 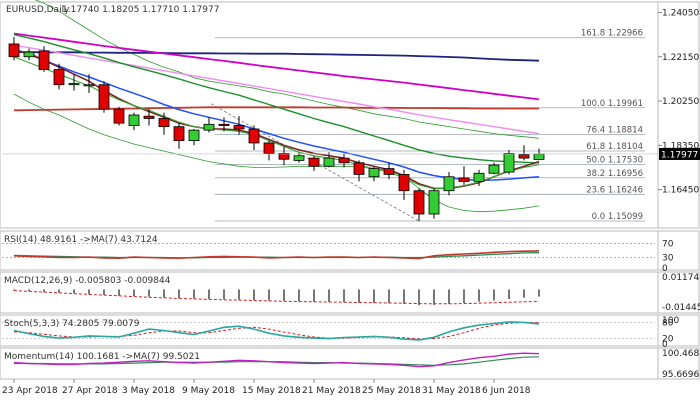 What do you see at coordinates (140, 10) in the screenshot?
I see `ohlc-readout: 1.17740 1.18205 1.17710 1.17977` at bounding box center [140, 10].